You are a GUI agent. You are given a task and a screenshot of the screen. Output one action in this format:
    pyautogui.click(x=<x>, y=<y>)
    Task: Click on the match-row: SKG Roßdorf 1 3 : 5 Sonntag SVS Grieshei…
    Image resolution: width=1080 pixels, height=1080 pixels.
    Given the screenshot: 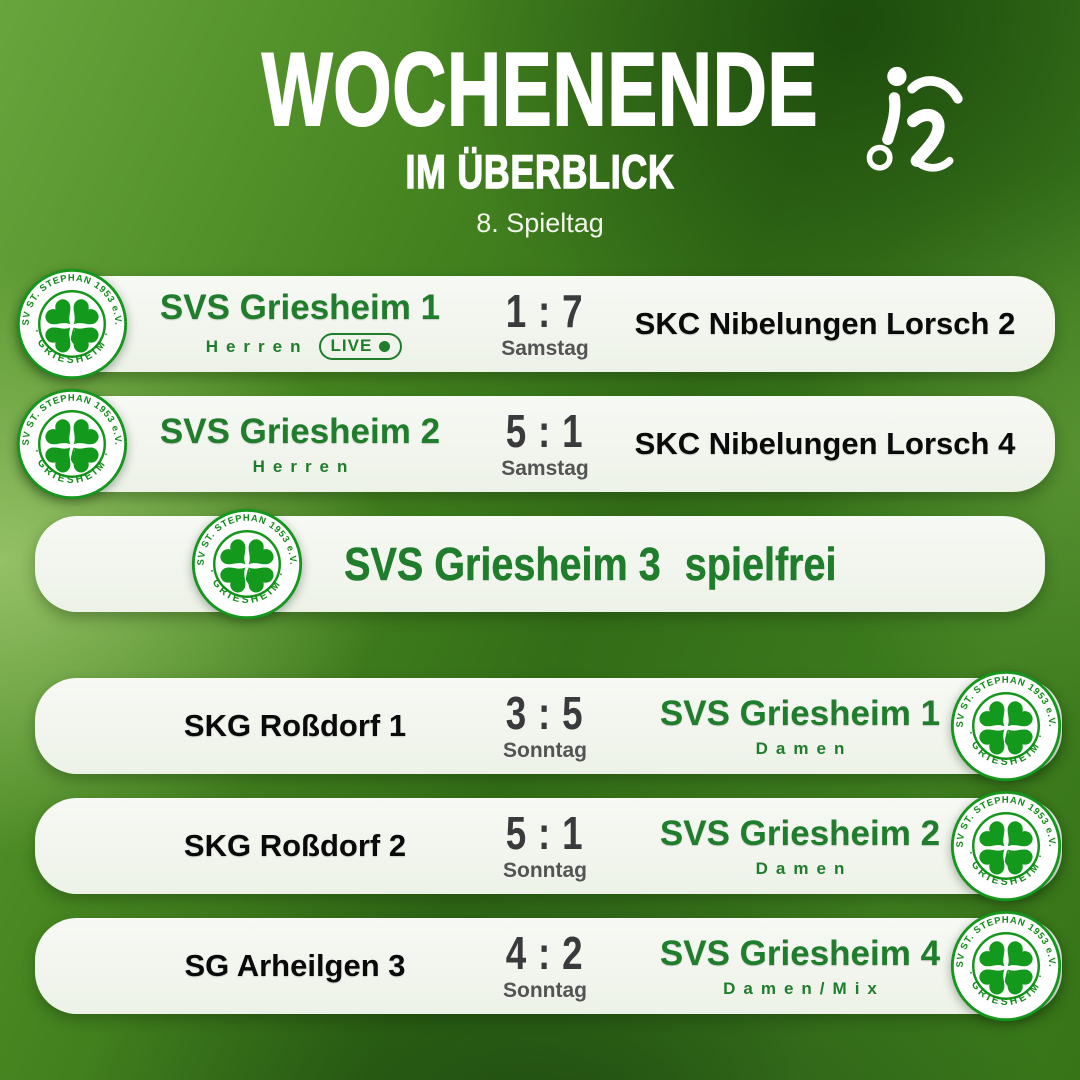 What is the action you would take?
    pyautogui.click(x=540, y=726)
    